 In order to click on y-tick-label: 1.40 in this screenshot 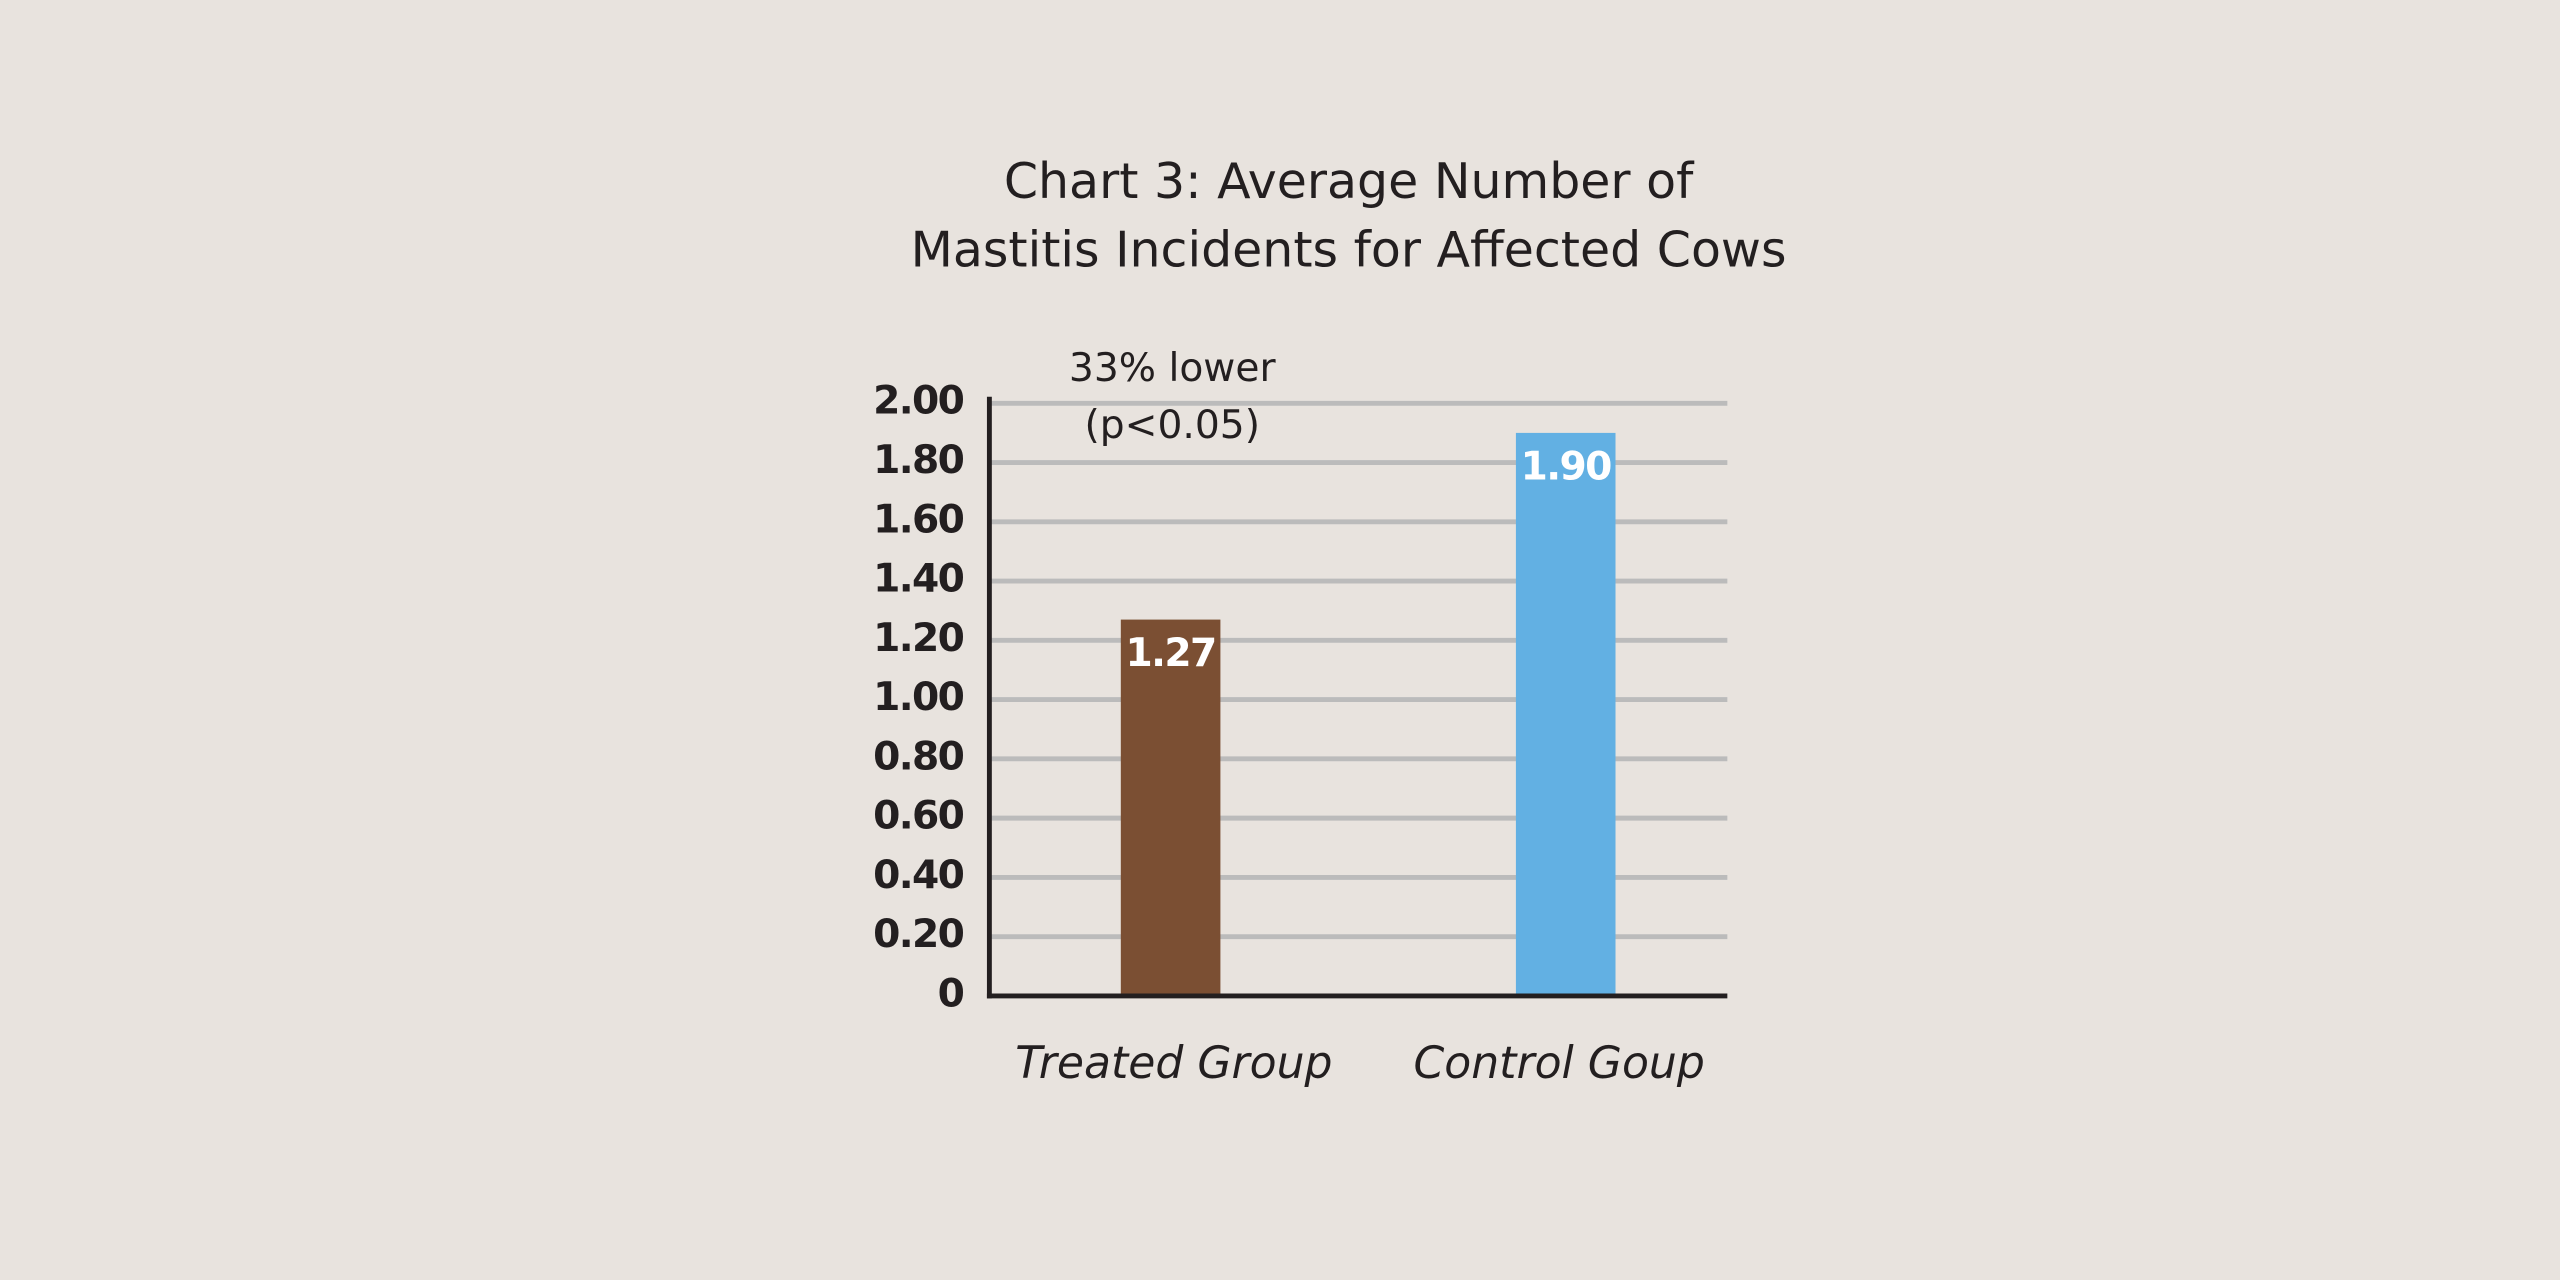, I will do `click(918, 579)`.